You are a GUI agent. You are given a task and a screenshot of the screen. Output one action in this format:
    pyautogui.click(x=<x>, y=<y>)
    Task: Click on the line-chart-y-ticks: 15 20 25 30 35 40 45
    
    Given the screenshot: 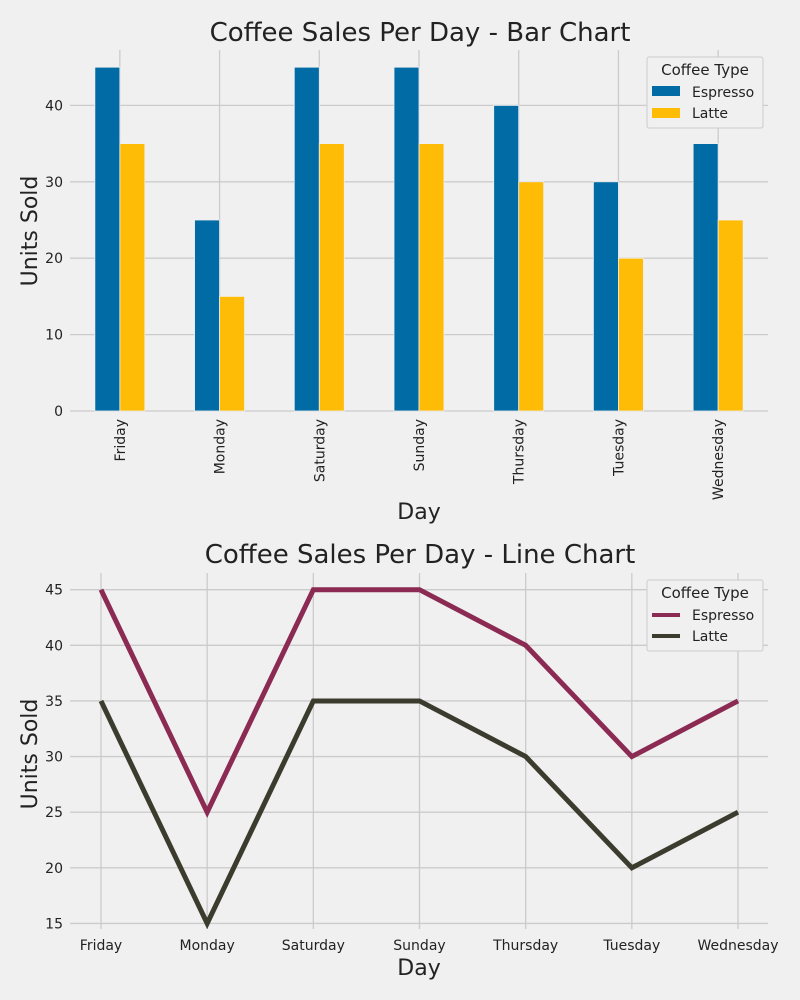 What is the action you would take?
    pyautogui.click(x=54, y=758)
    